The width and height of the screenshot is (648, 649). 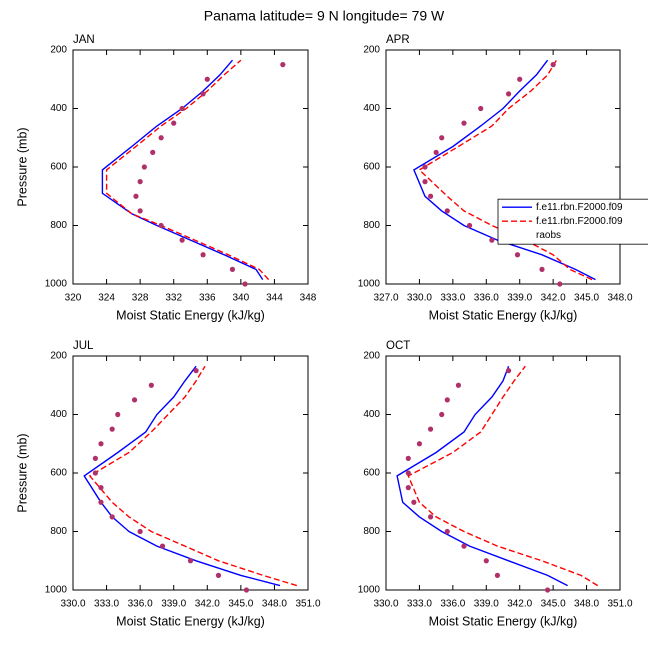 What do you see at coordinates (398, 346) in the screenshot?
I see `panel-title: OCT` at bounding box center [398, 346].